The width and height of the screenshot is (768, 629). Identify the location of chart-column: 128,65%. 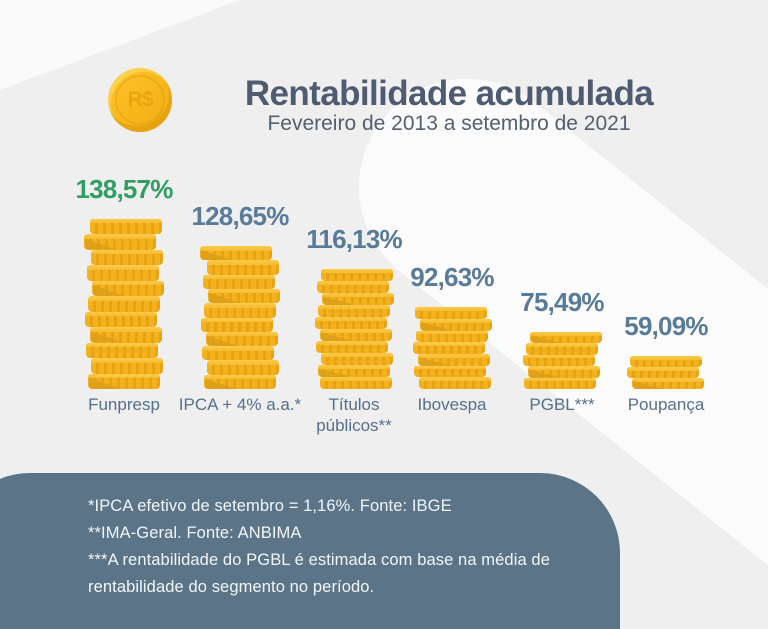
(240, 295).